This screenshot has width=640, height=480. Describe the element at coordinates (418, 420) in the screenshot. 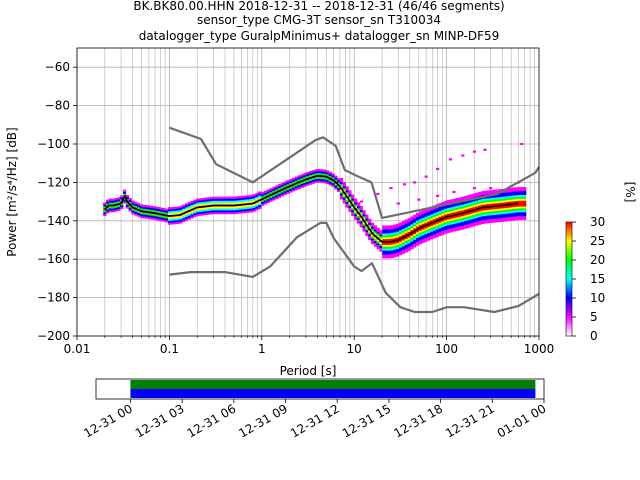

I see `timeline-tick-label: 12-31 18` at that location.